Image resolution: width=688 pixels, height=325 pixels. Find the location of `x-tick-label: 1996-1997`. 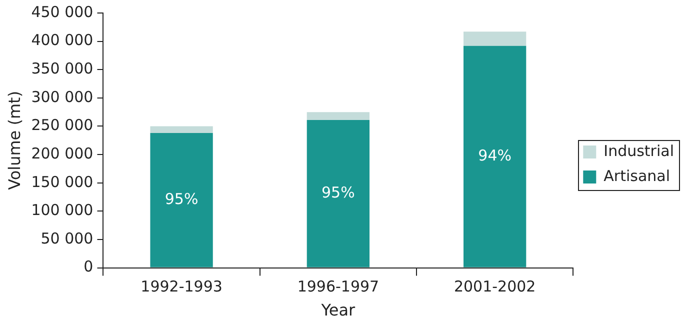

x-tick-label: 1996-1997 is located at coordinates (338, 287).